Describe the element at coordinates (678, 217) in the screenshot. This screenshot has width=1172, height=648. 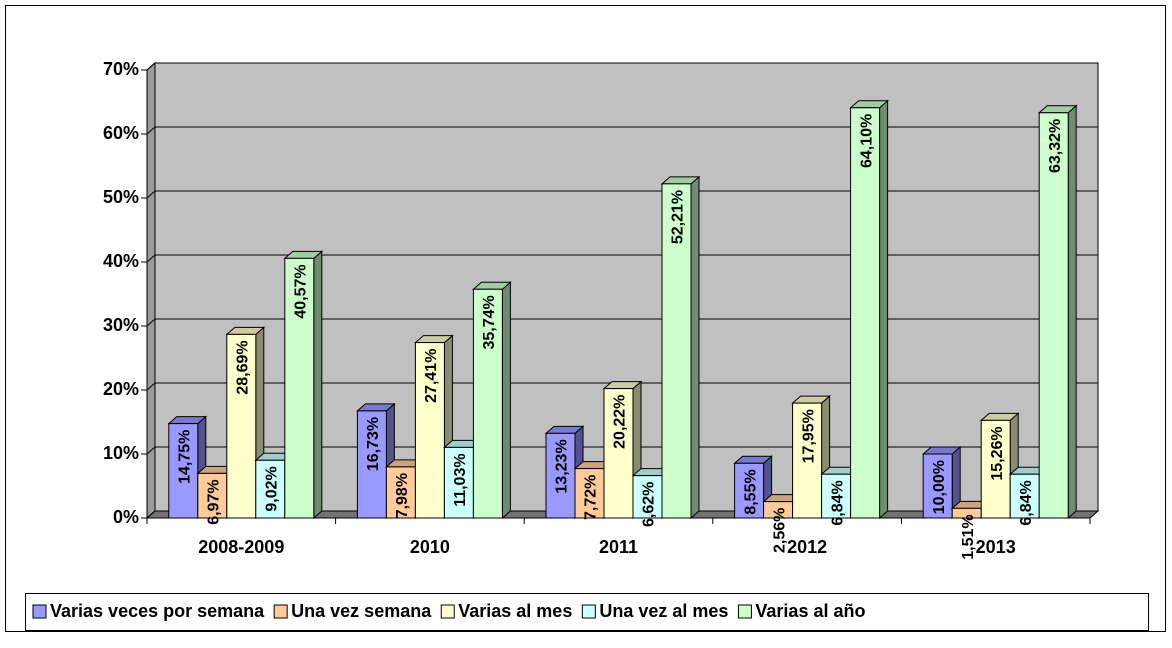
I see `data-label: 52,21%` at that location.